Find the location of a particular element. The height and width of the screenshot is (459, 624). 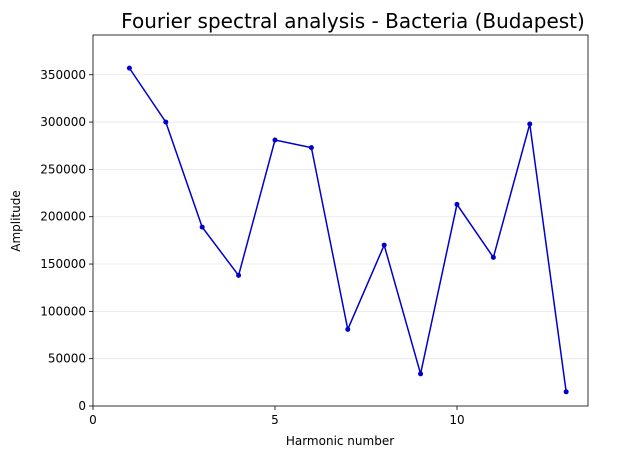

y-tick-label: 0 is located at coordinates (82, 406).